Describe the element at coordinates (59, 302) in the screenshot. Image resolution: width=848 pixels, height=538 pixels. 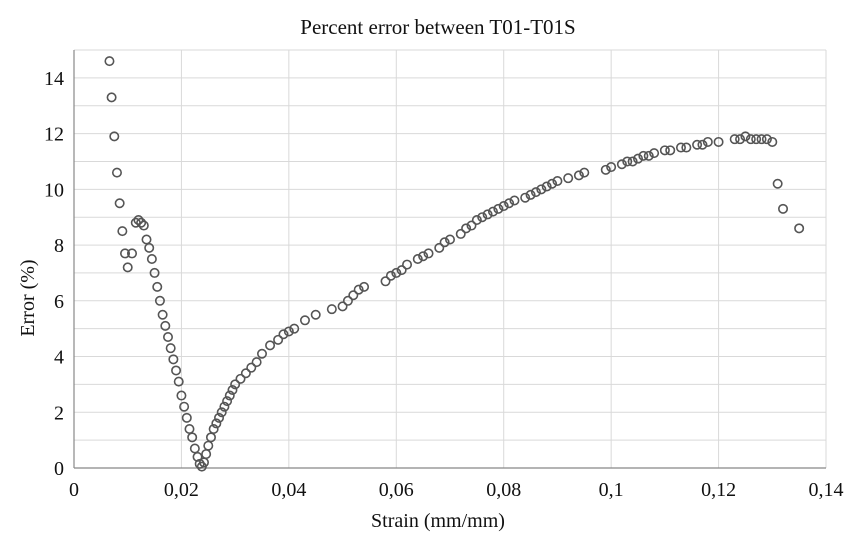
I see `y-tick-label: 6` at that location.